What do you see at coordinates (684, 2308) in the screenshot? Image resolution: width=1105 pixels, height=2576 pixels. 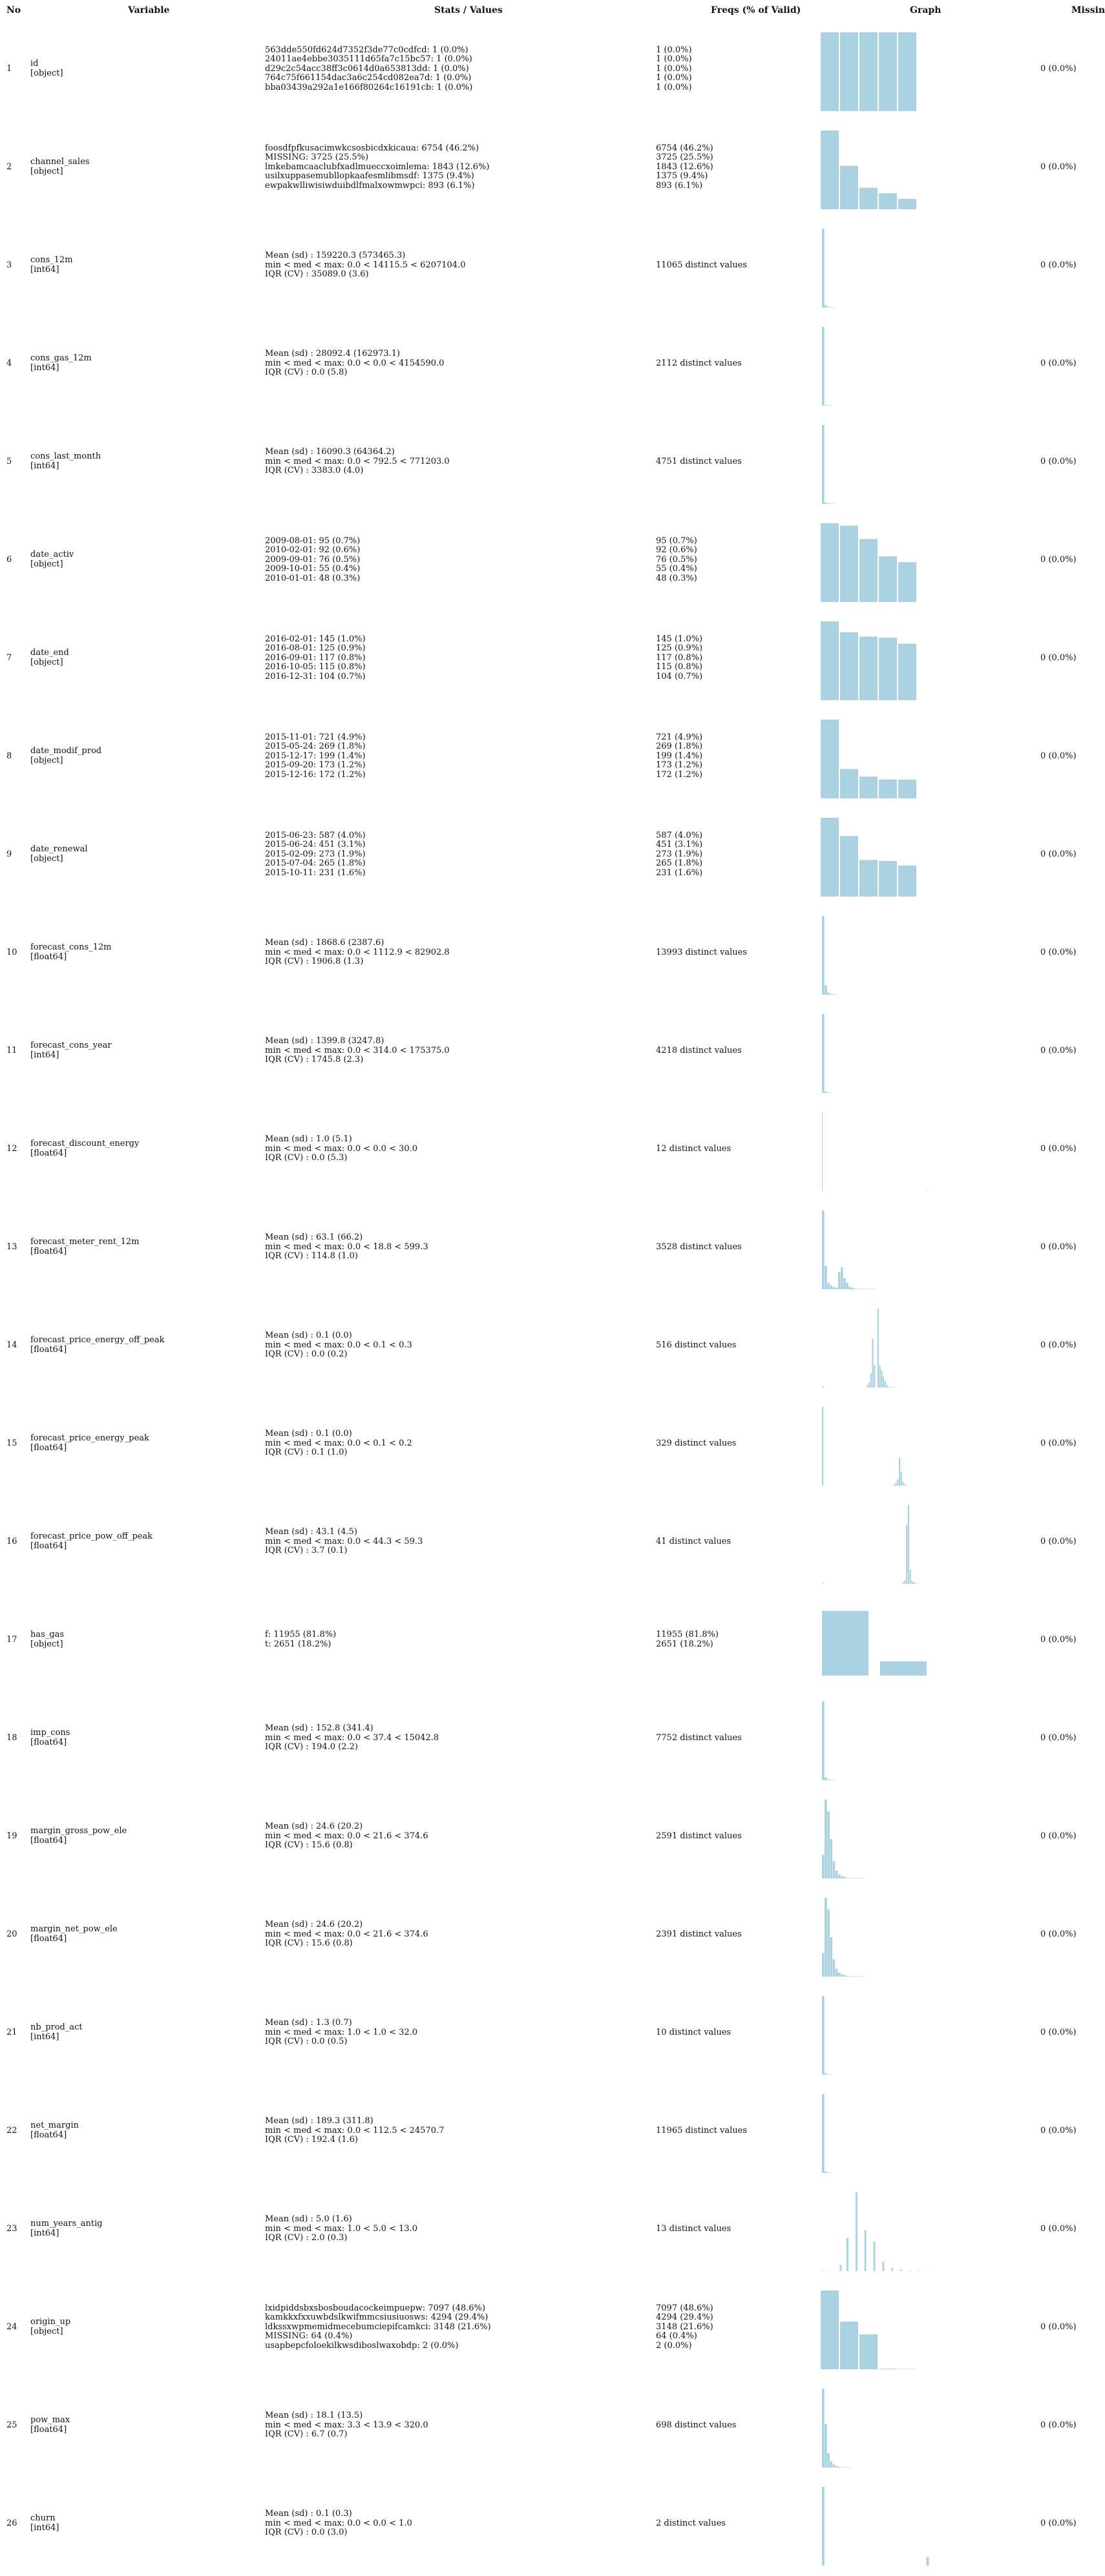 I see `freqs-line: 7097 (48.6%)` at bounding box center [684, 2308].